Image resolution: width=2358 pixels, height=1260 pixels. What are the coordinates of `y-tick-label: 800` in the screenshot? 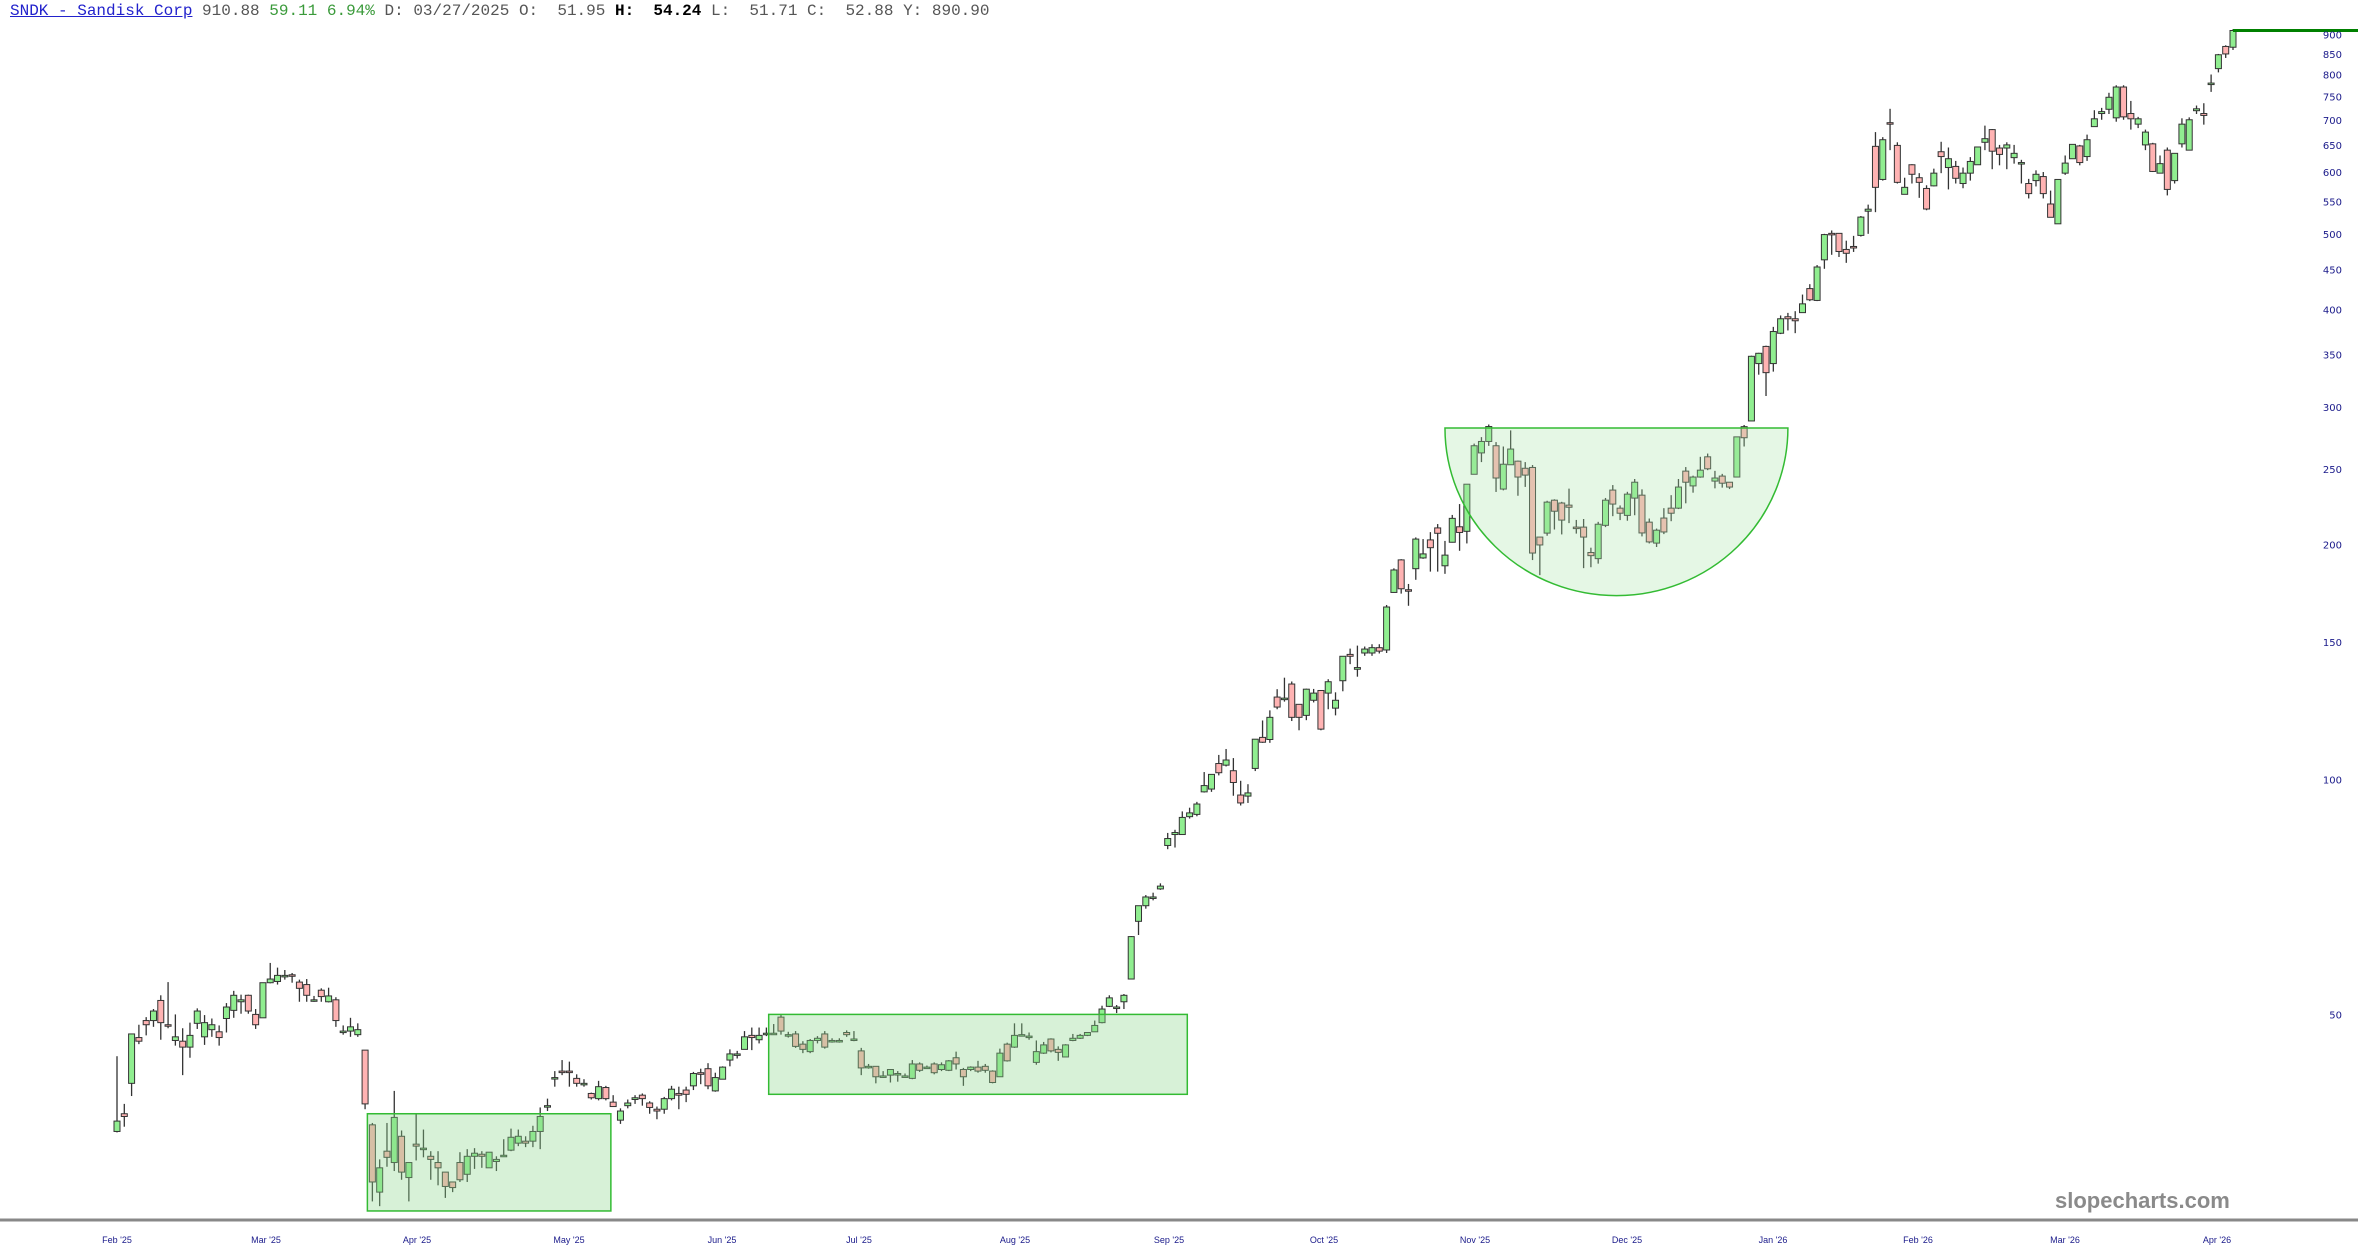 It's located at (2332, 75).